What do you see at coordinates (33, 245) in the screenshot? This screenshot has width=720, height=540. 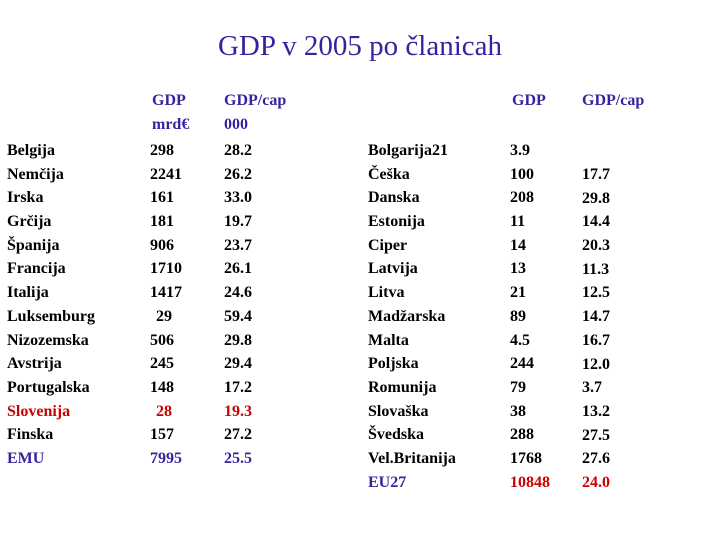 I see `country-name: Španija` at bounding box center [33, 245].